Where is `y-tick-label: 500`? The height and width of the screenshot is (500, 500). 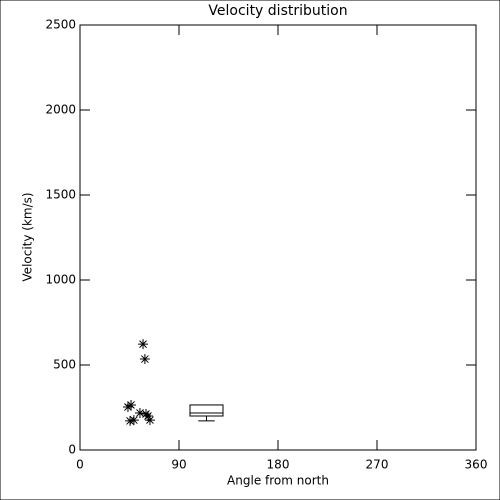 y-tick-label: 500 is located at coordinates (64, 365).